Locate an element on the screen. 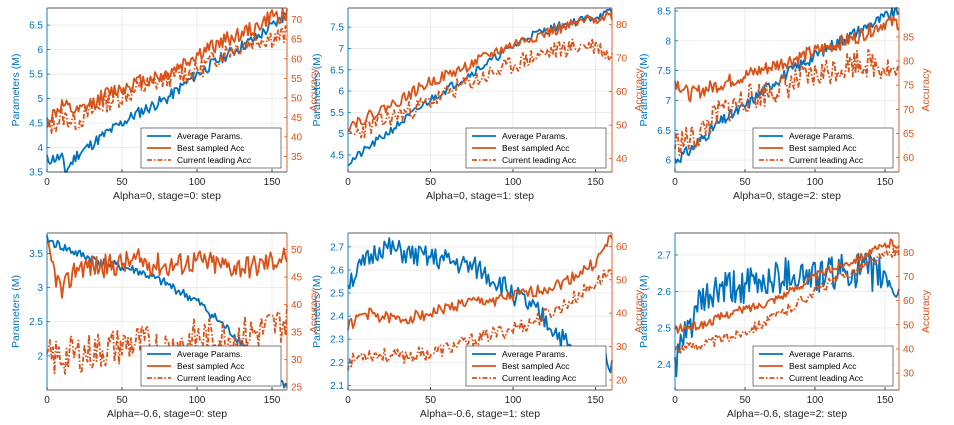 This screenshot has width=954, height=425. y-left-tick-label: 2.3 is located at coordinates (337, 340).